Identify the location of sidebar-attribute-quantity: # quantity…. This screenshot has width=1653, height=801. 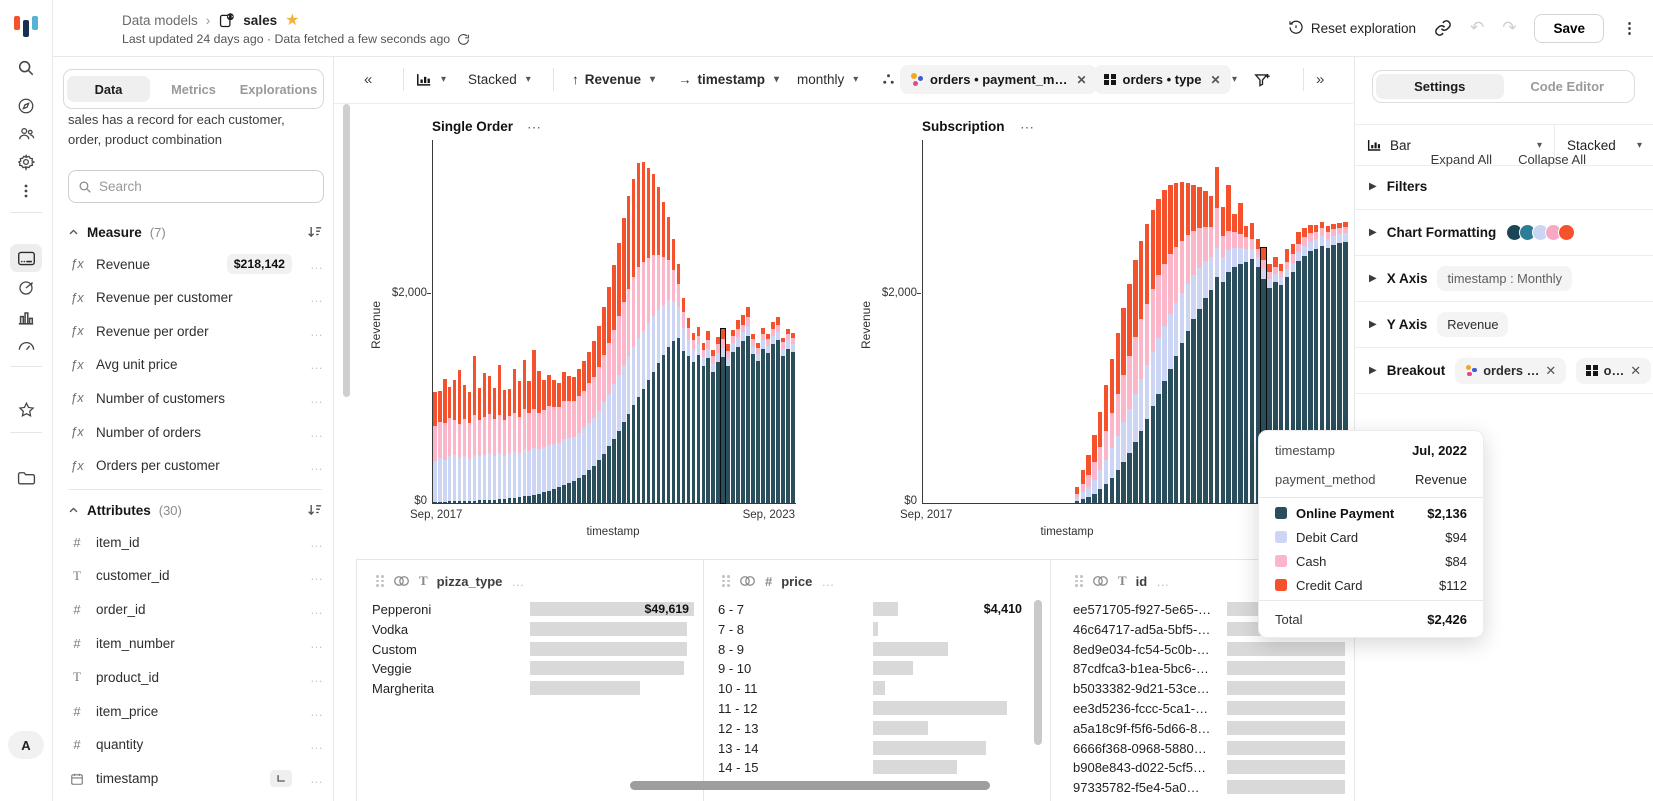
(196, 745).